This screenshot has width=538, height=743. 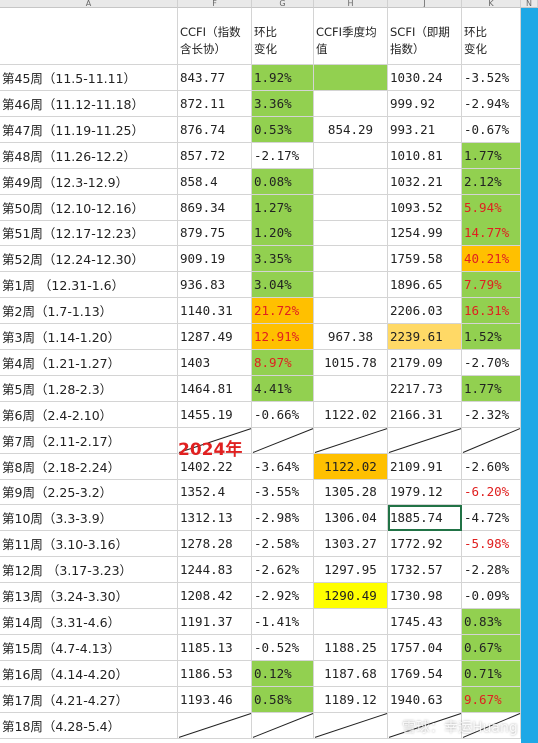 What do you see at coordinates (215, 181) in the screenshot?
I see `ccfi-cell: 858.4` at bounding box center [215, 181].